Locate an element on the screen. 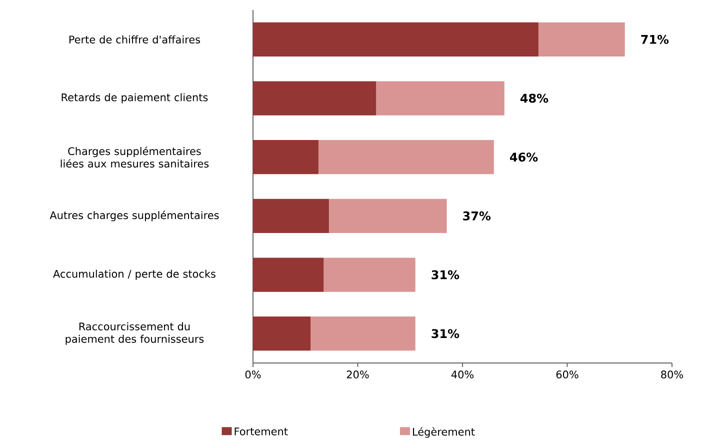  y-tick-label: Retards de paiement clients is located at coordinates (135, 98).